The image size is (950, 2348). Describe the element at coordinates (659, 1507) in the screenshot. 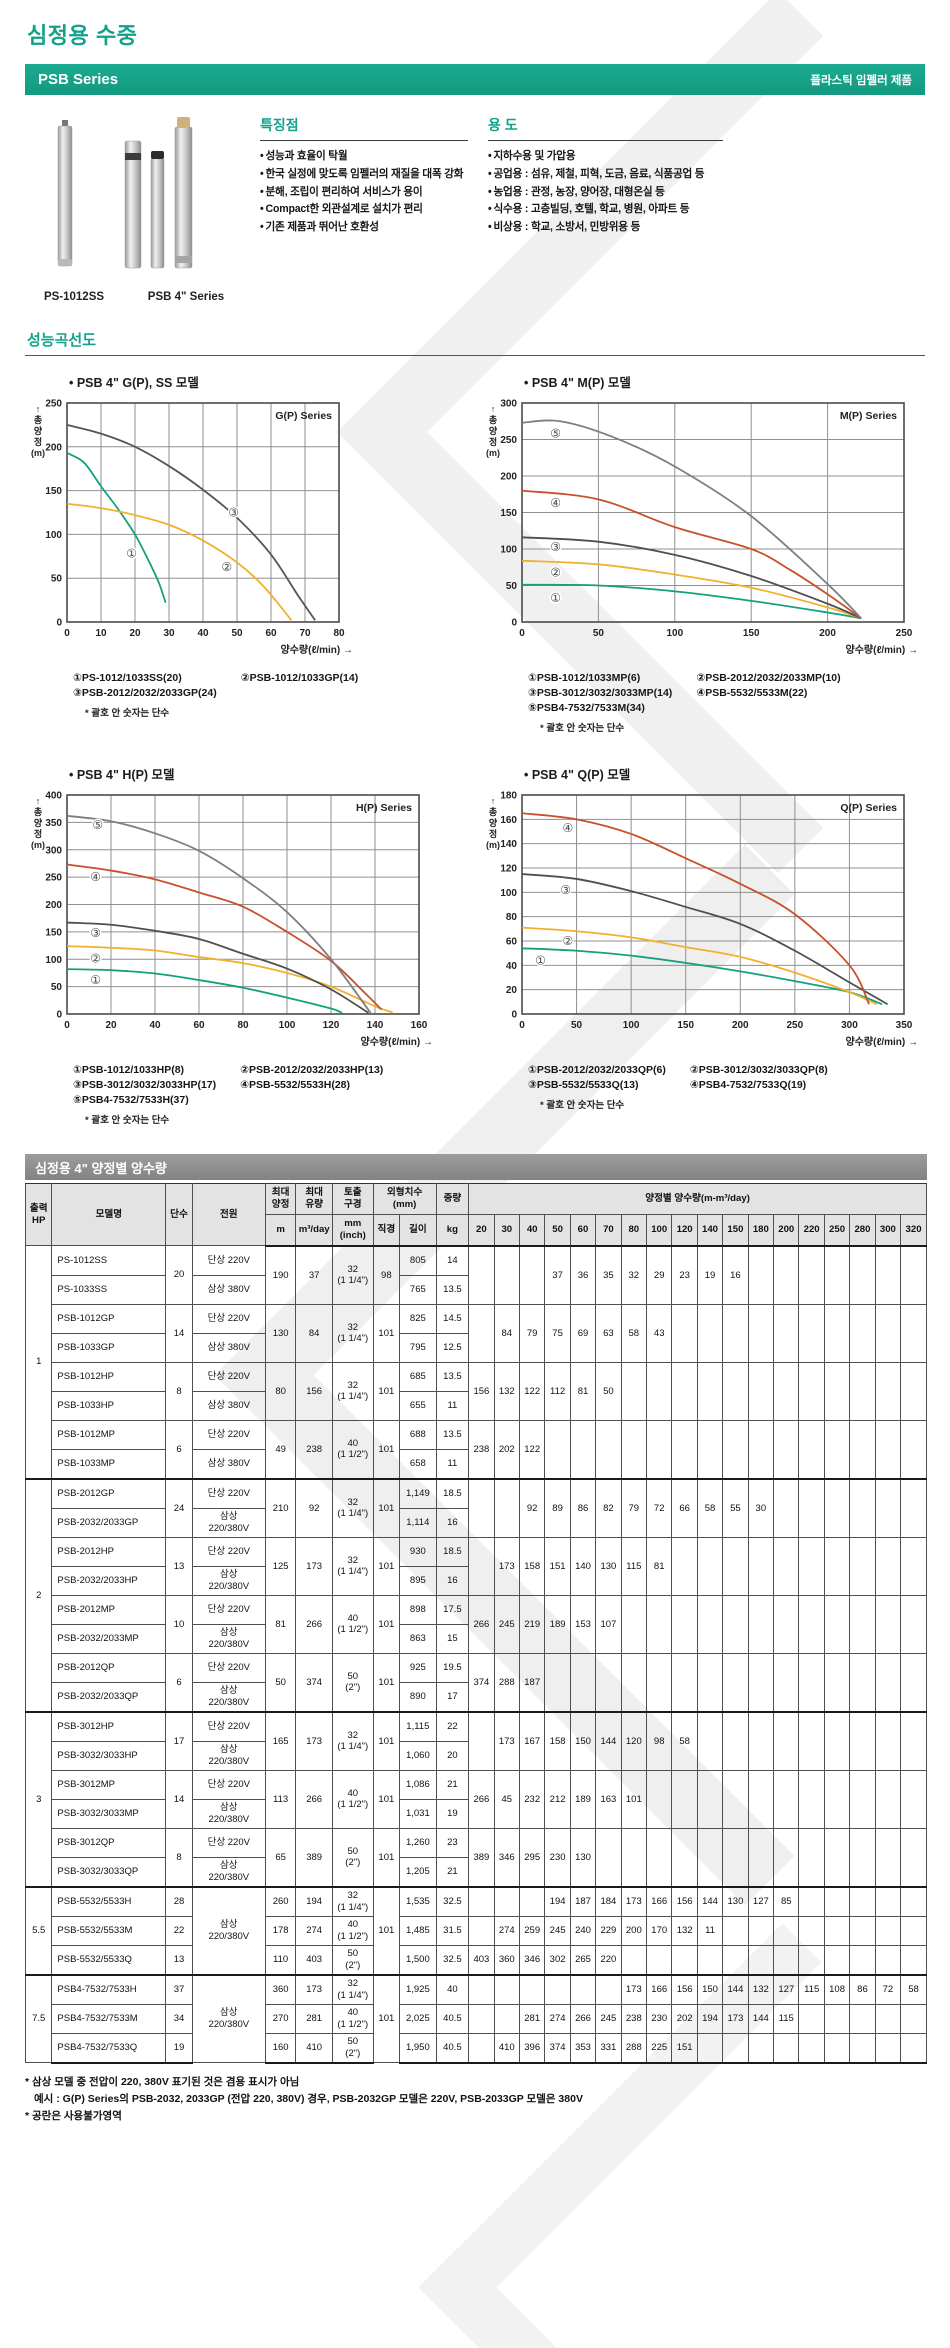

I see `flow-cell: 72` at that location.